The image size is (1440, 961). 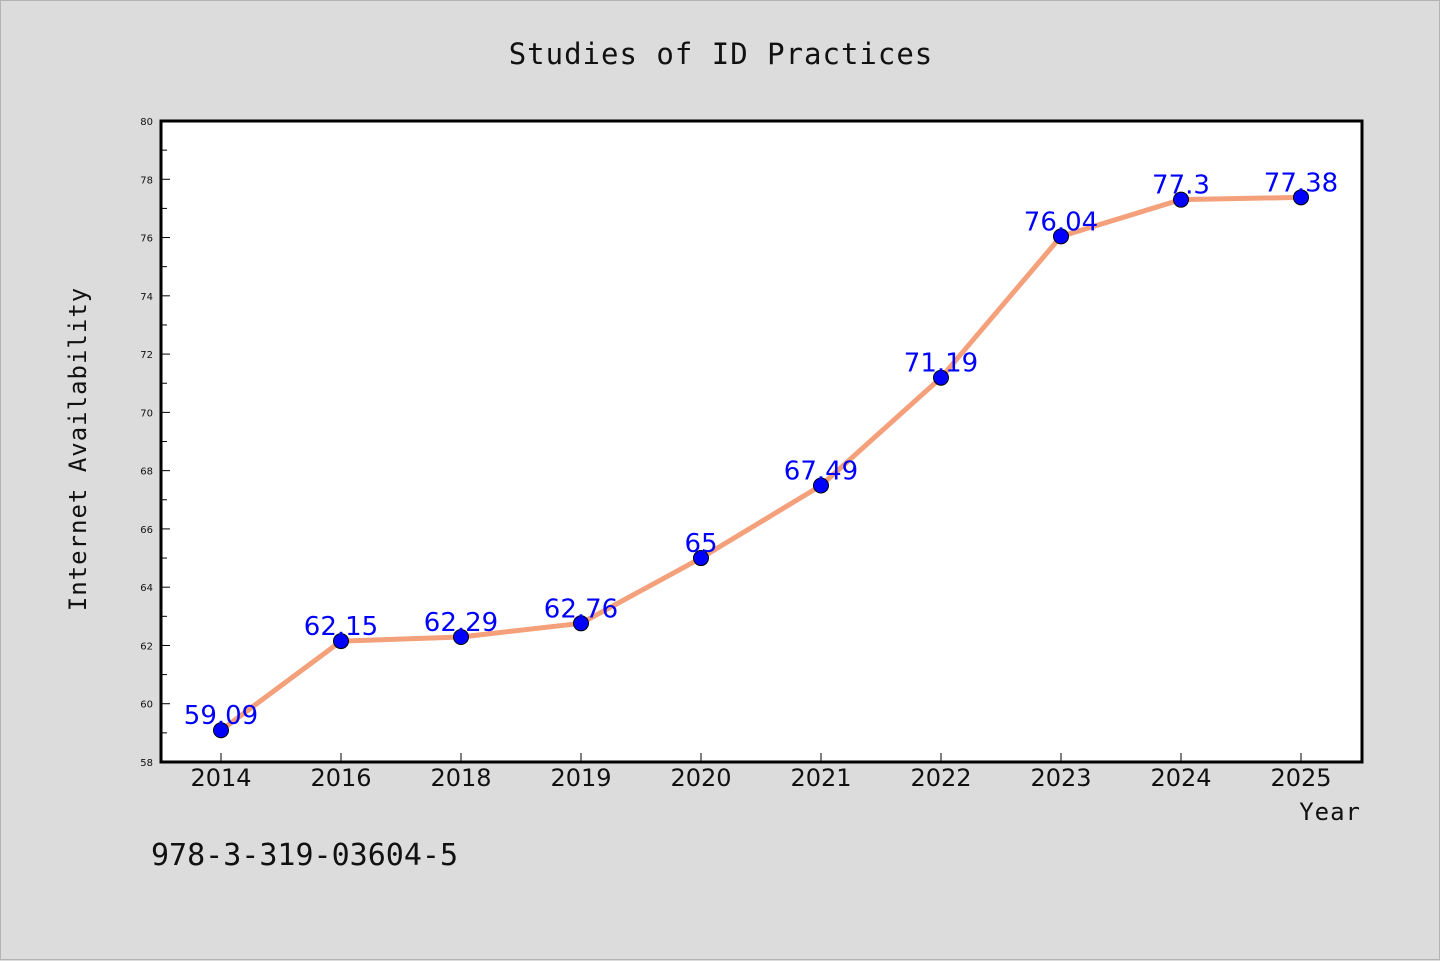 What do you see at coordinates (341, 627) in the screenshot?
I see `data-label: 62.15` at bounding box center [341, 627].